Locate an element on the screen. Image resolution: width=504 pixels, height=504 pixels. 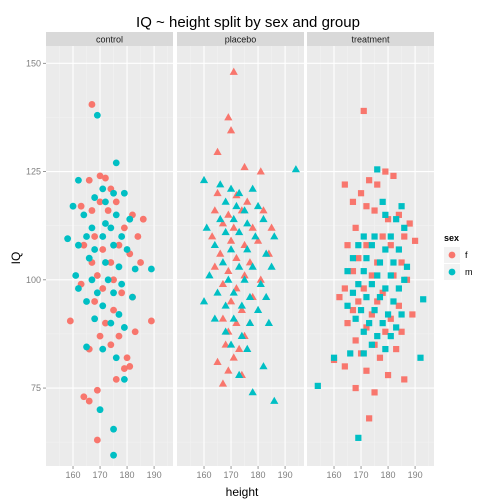
y-tick-label: 150 is located at coordinates (33, 63).